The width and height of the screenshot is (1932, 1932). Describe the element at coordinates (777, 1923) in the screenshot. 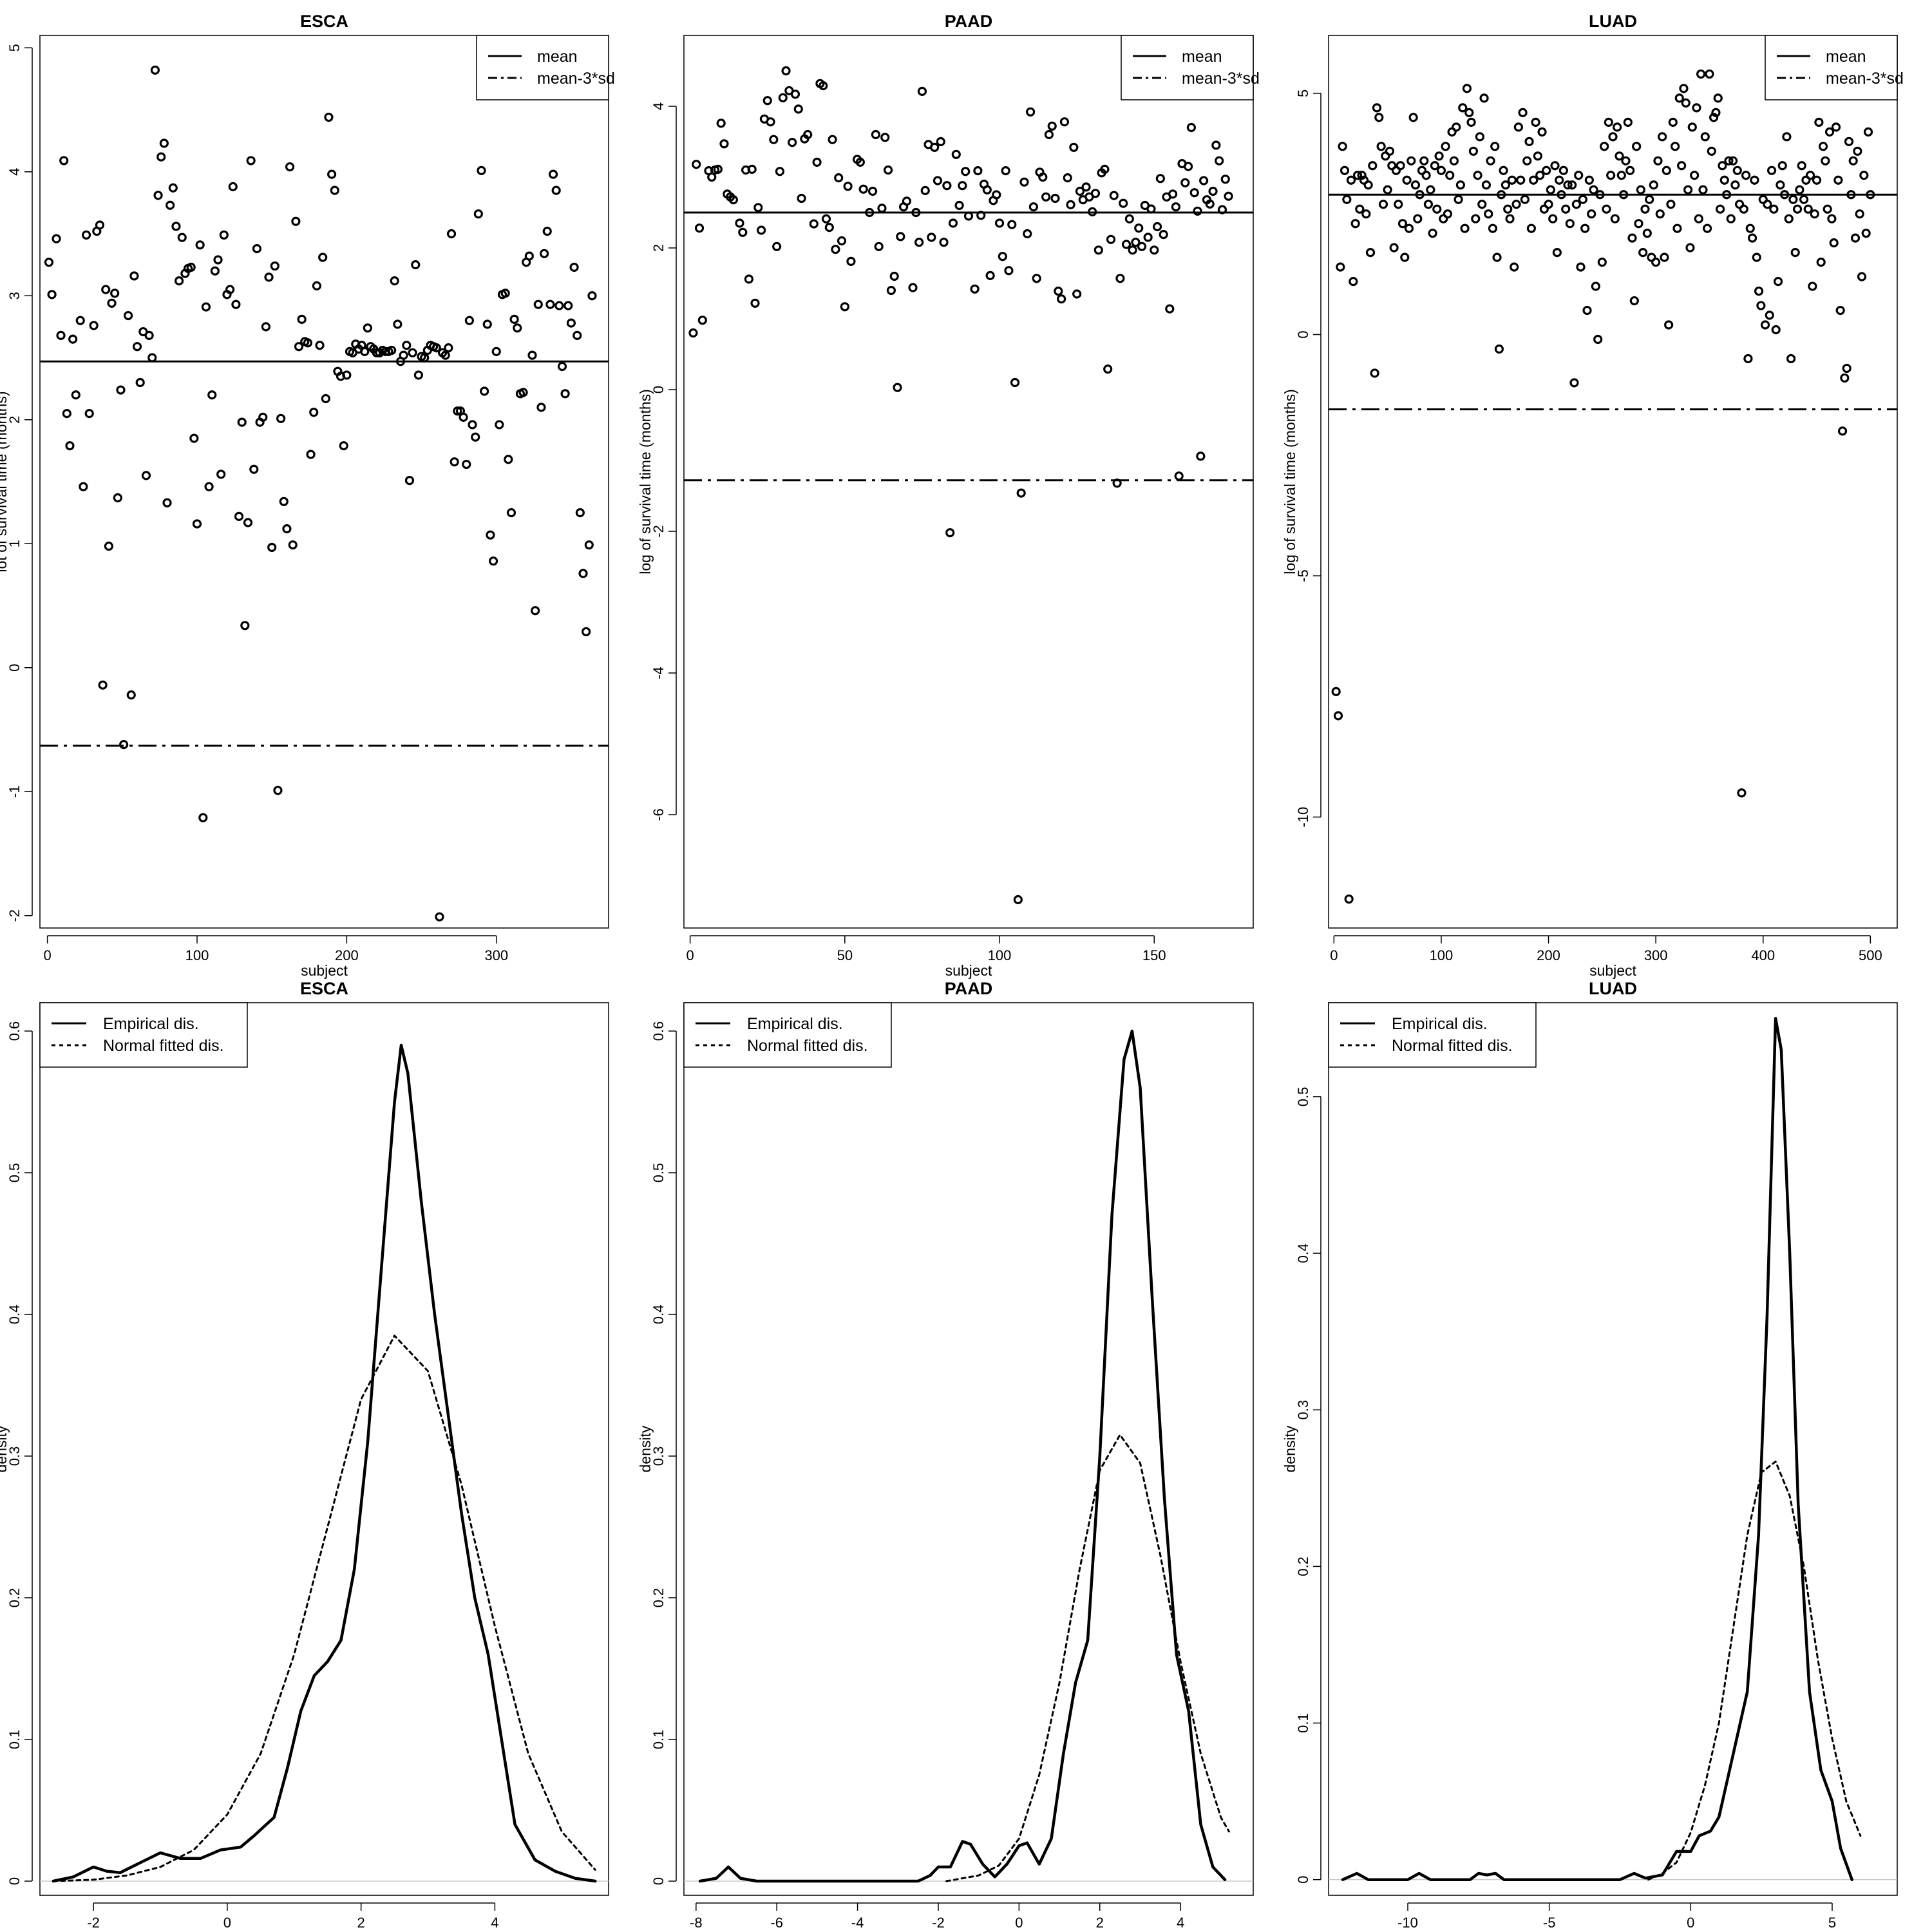

I see `x-tick-label: -6` at that location.